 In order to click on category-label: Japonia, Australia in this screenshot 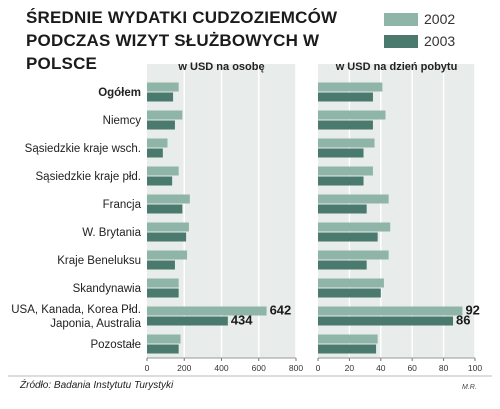, I will do `click(95, 324)`.